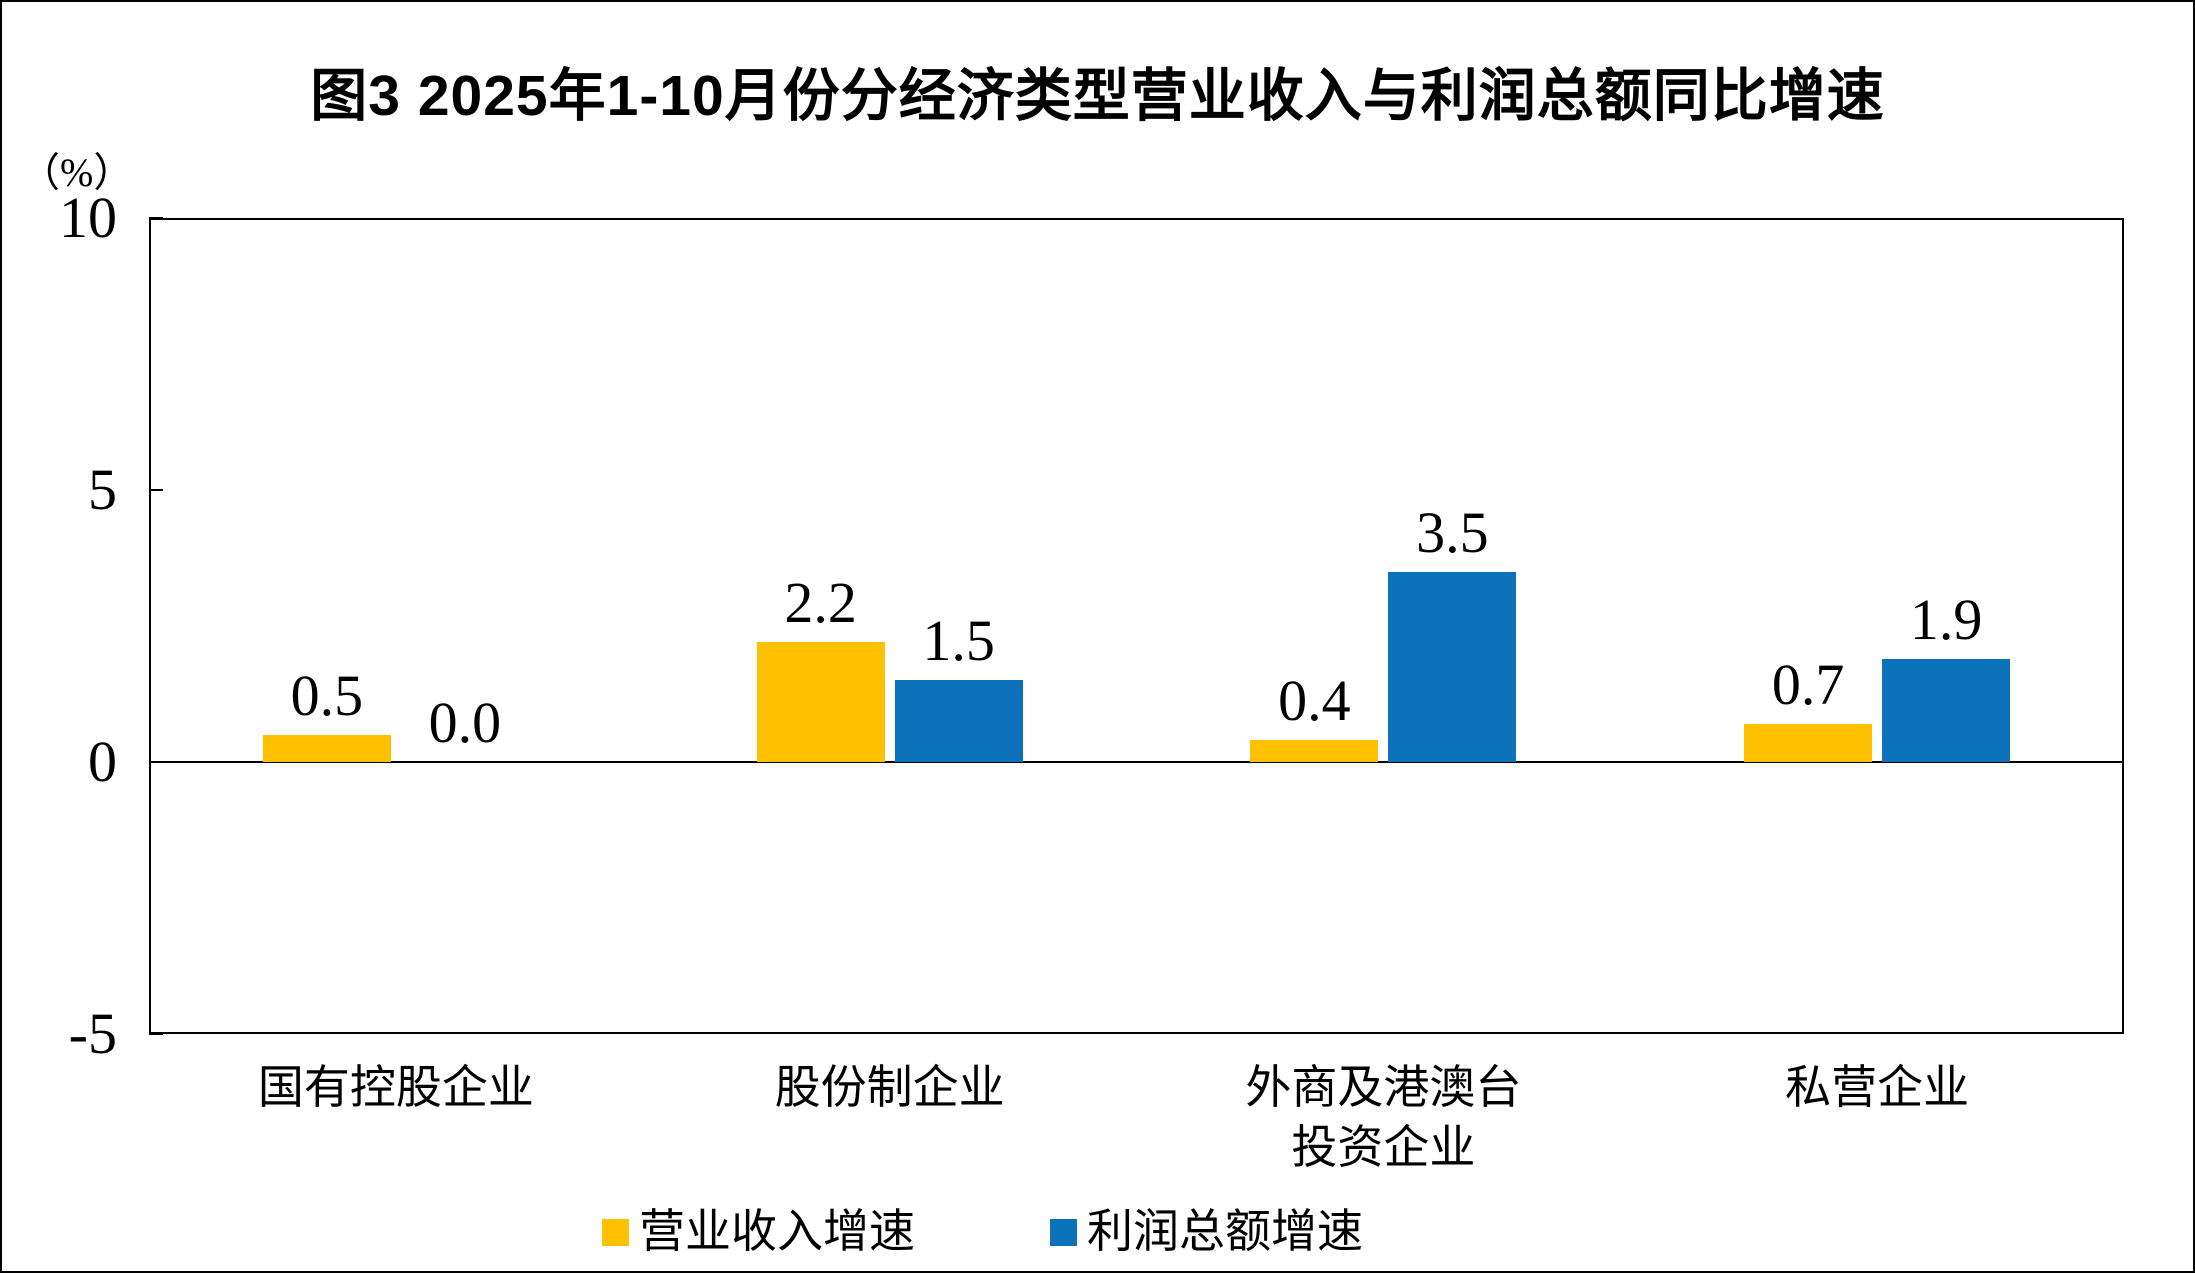  What do you see at coordinates (1136, 1033) in the screenshot?
I see `plot-border-bottom` at bounding box center [1136, 1033].